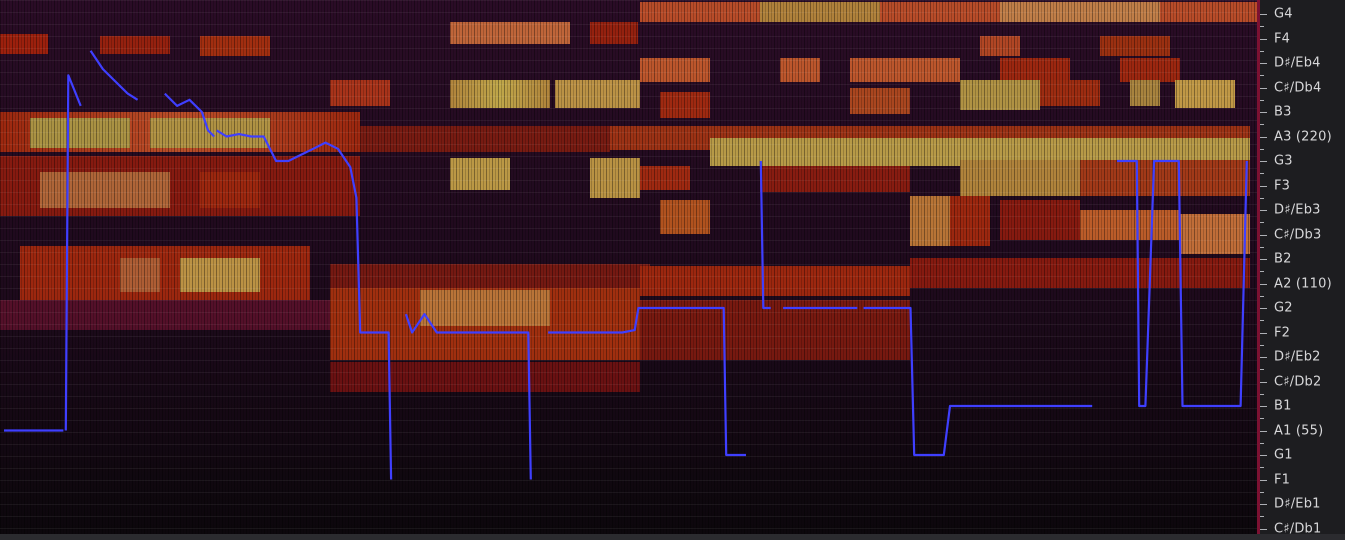 The image size is (1345, 540). I want to click on pitch-label: C♯/Db3, so click(1298, 234).